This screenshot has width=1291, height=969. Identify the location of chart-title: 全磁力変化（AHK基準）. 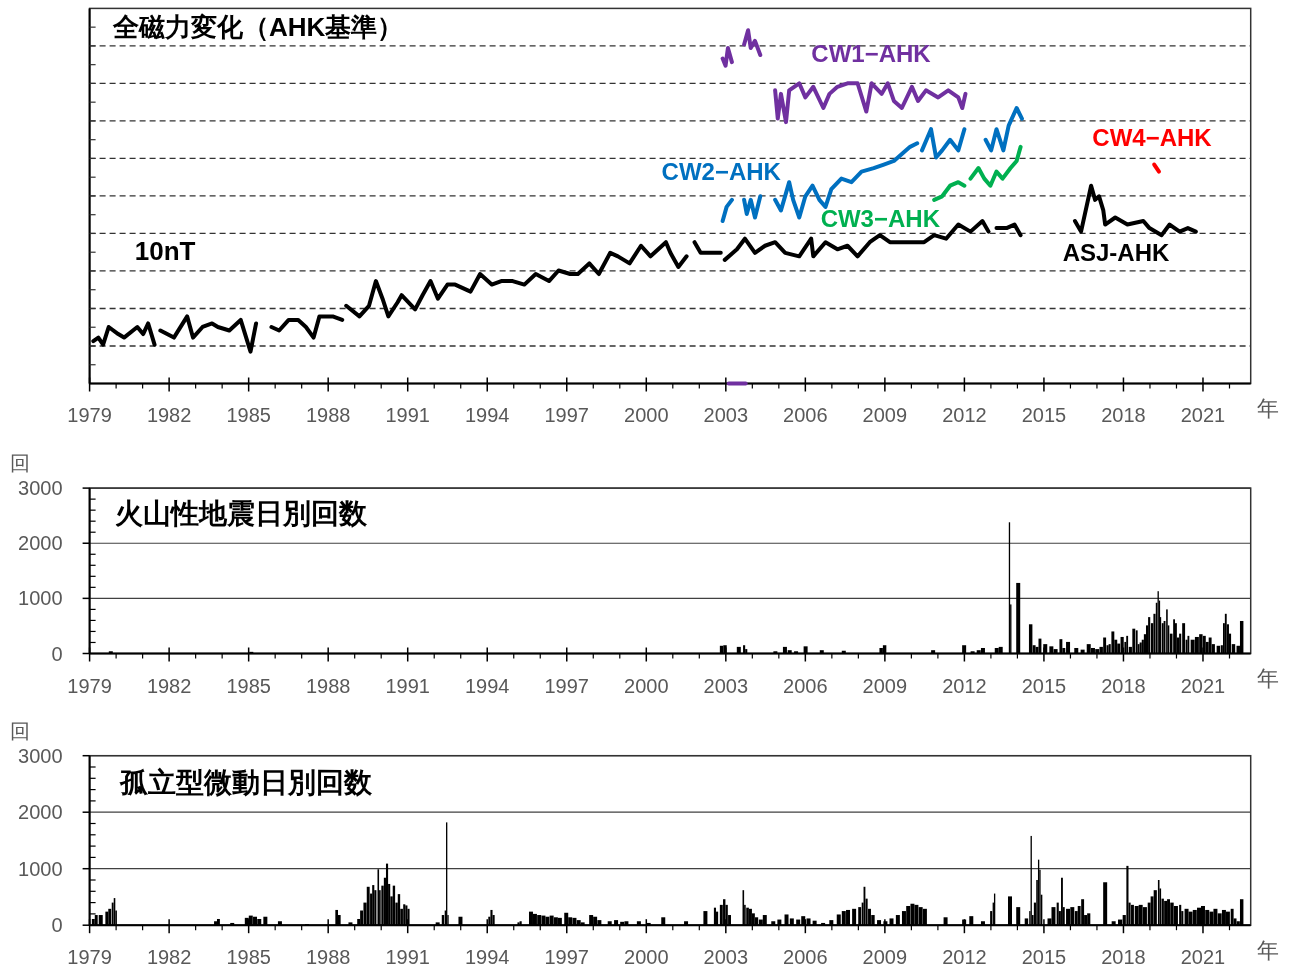
(258, 27).